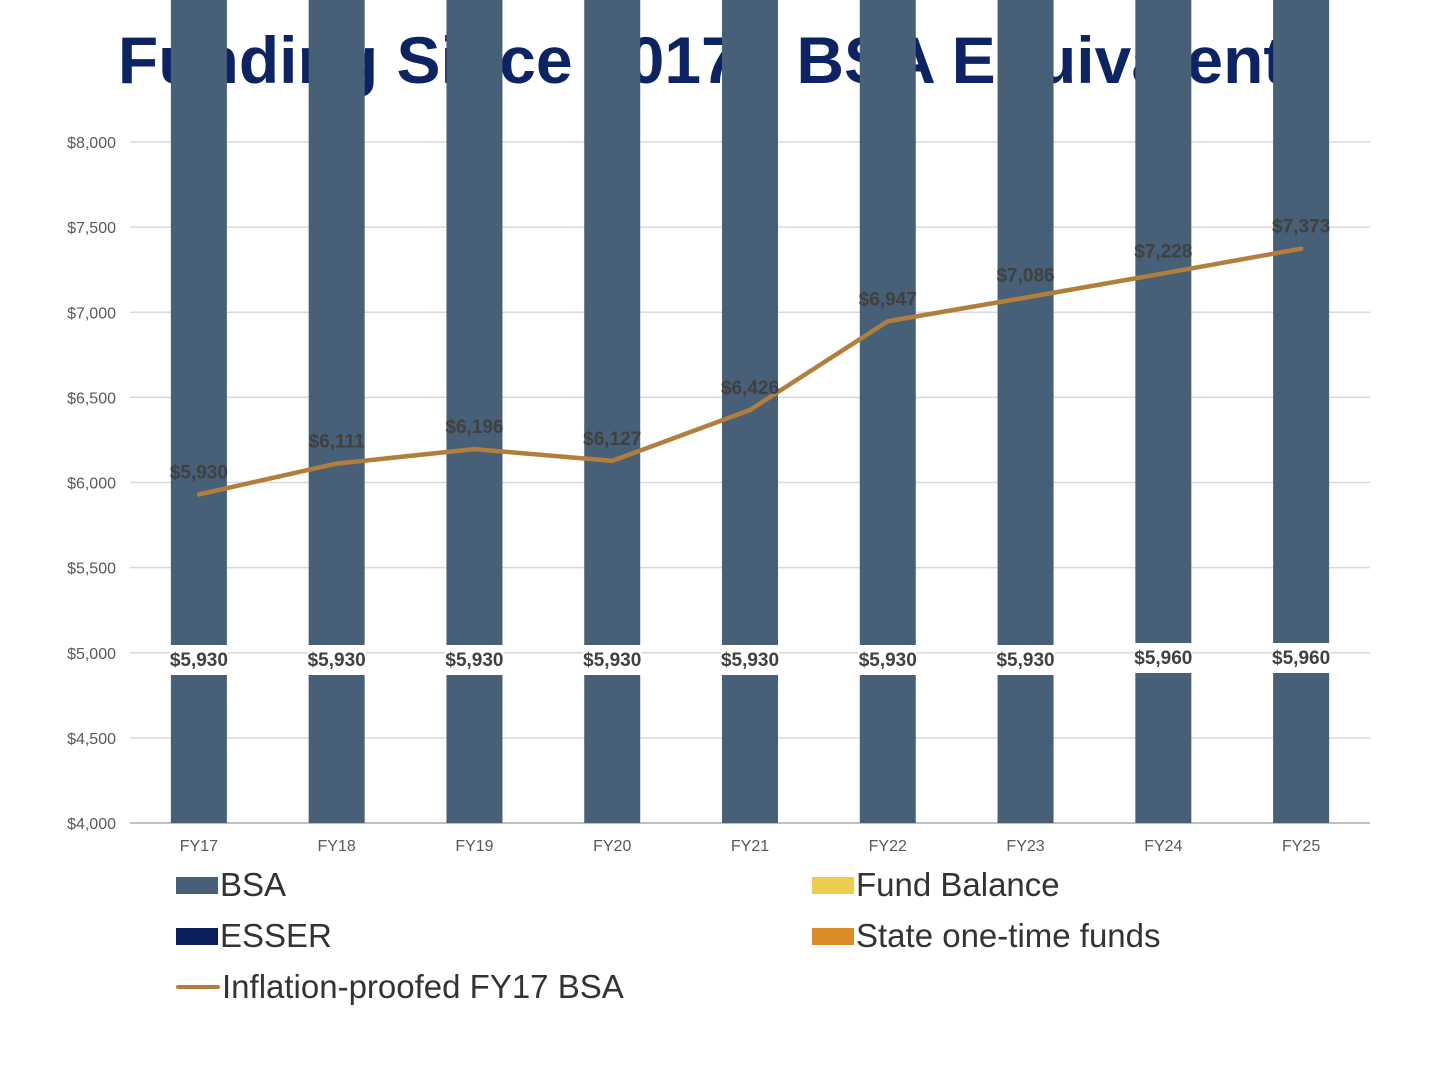 The height and width of the screenshot is (1080, 1440). I want to click on legend-item-esser: ESSER, so click(254, 936).